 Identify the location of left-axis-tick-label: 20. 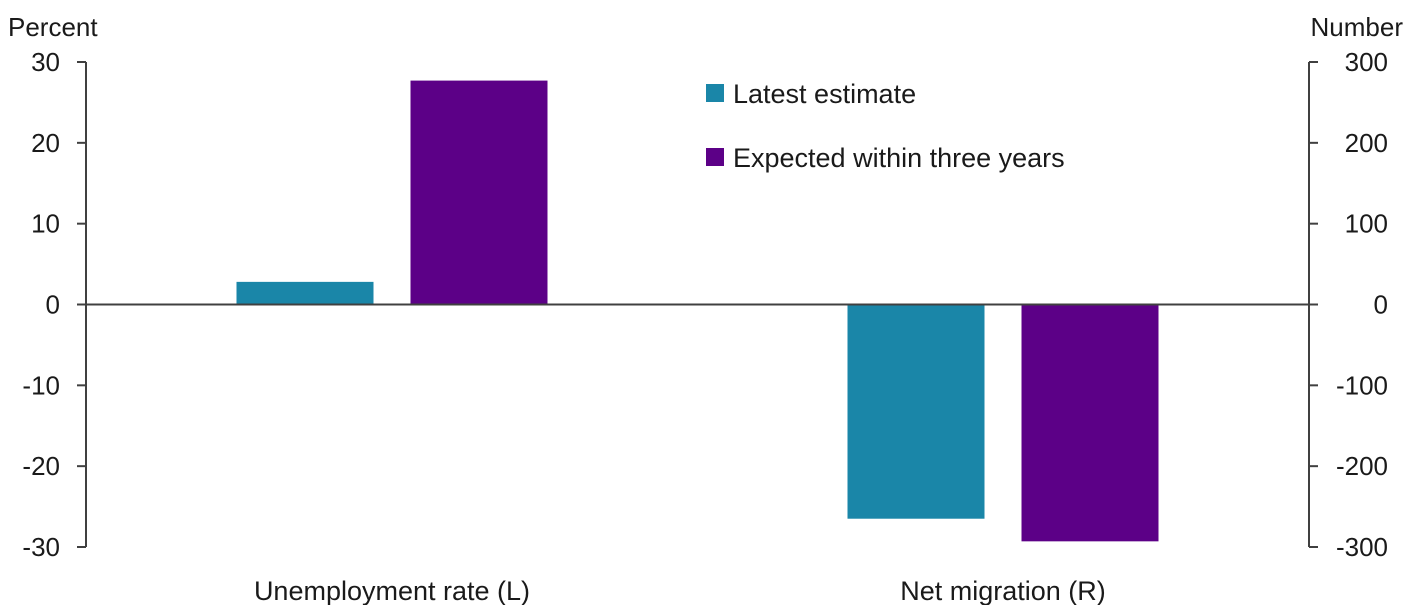
(45, 143).